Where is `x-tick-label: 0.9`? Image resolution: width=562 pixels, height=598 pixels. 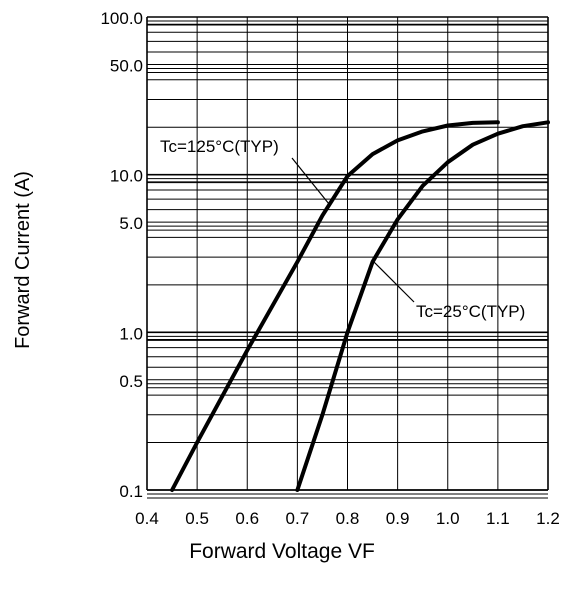
x-tick-label: 0.9 is located at coordinates (398, 518).